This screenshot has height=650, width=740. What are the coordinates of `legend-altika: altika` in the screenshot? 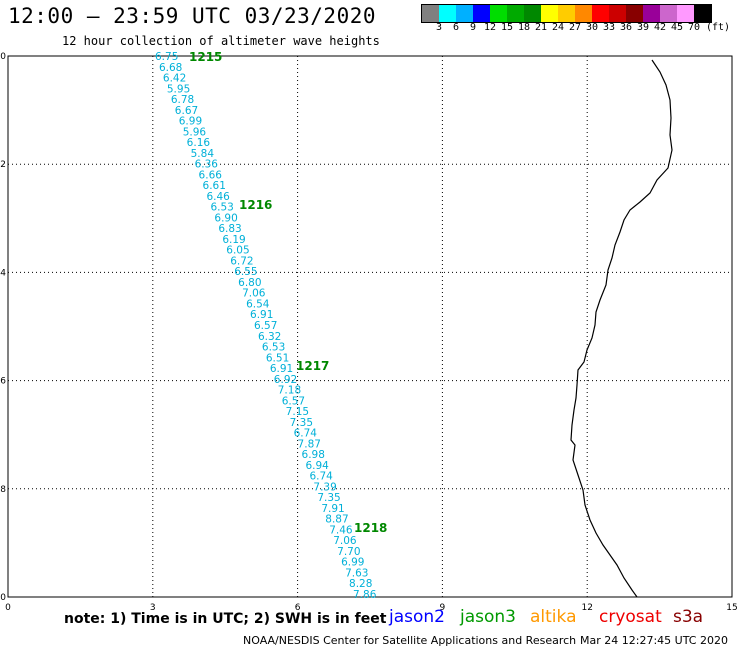 It's located at (553, 617).